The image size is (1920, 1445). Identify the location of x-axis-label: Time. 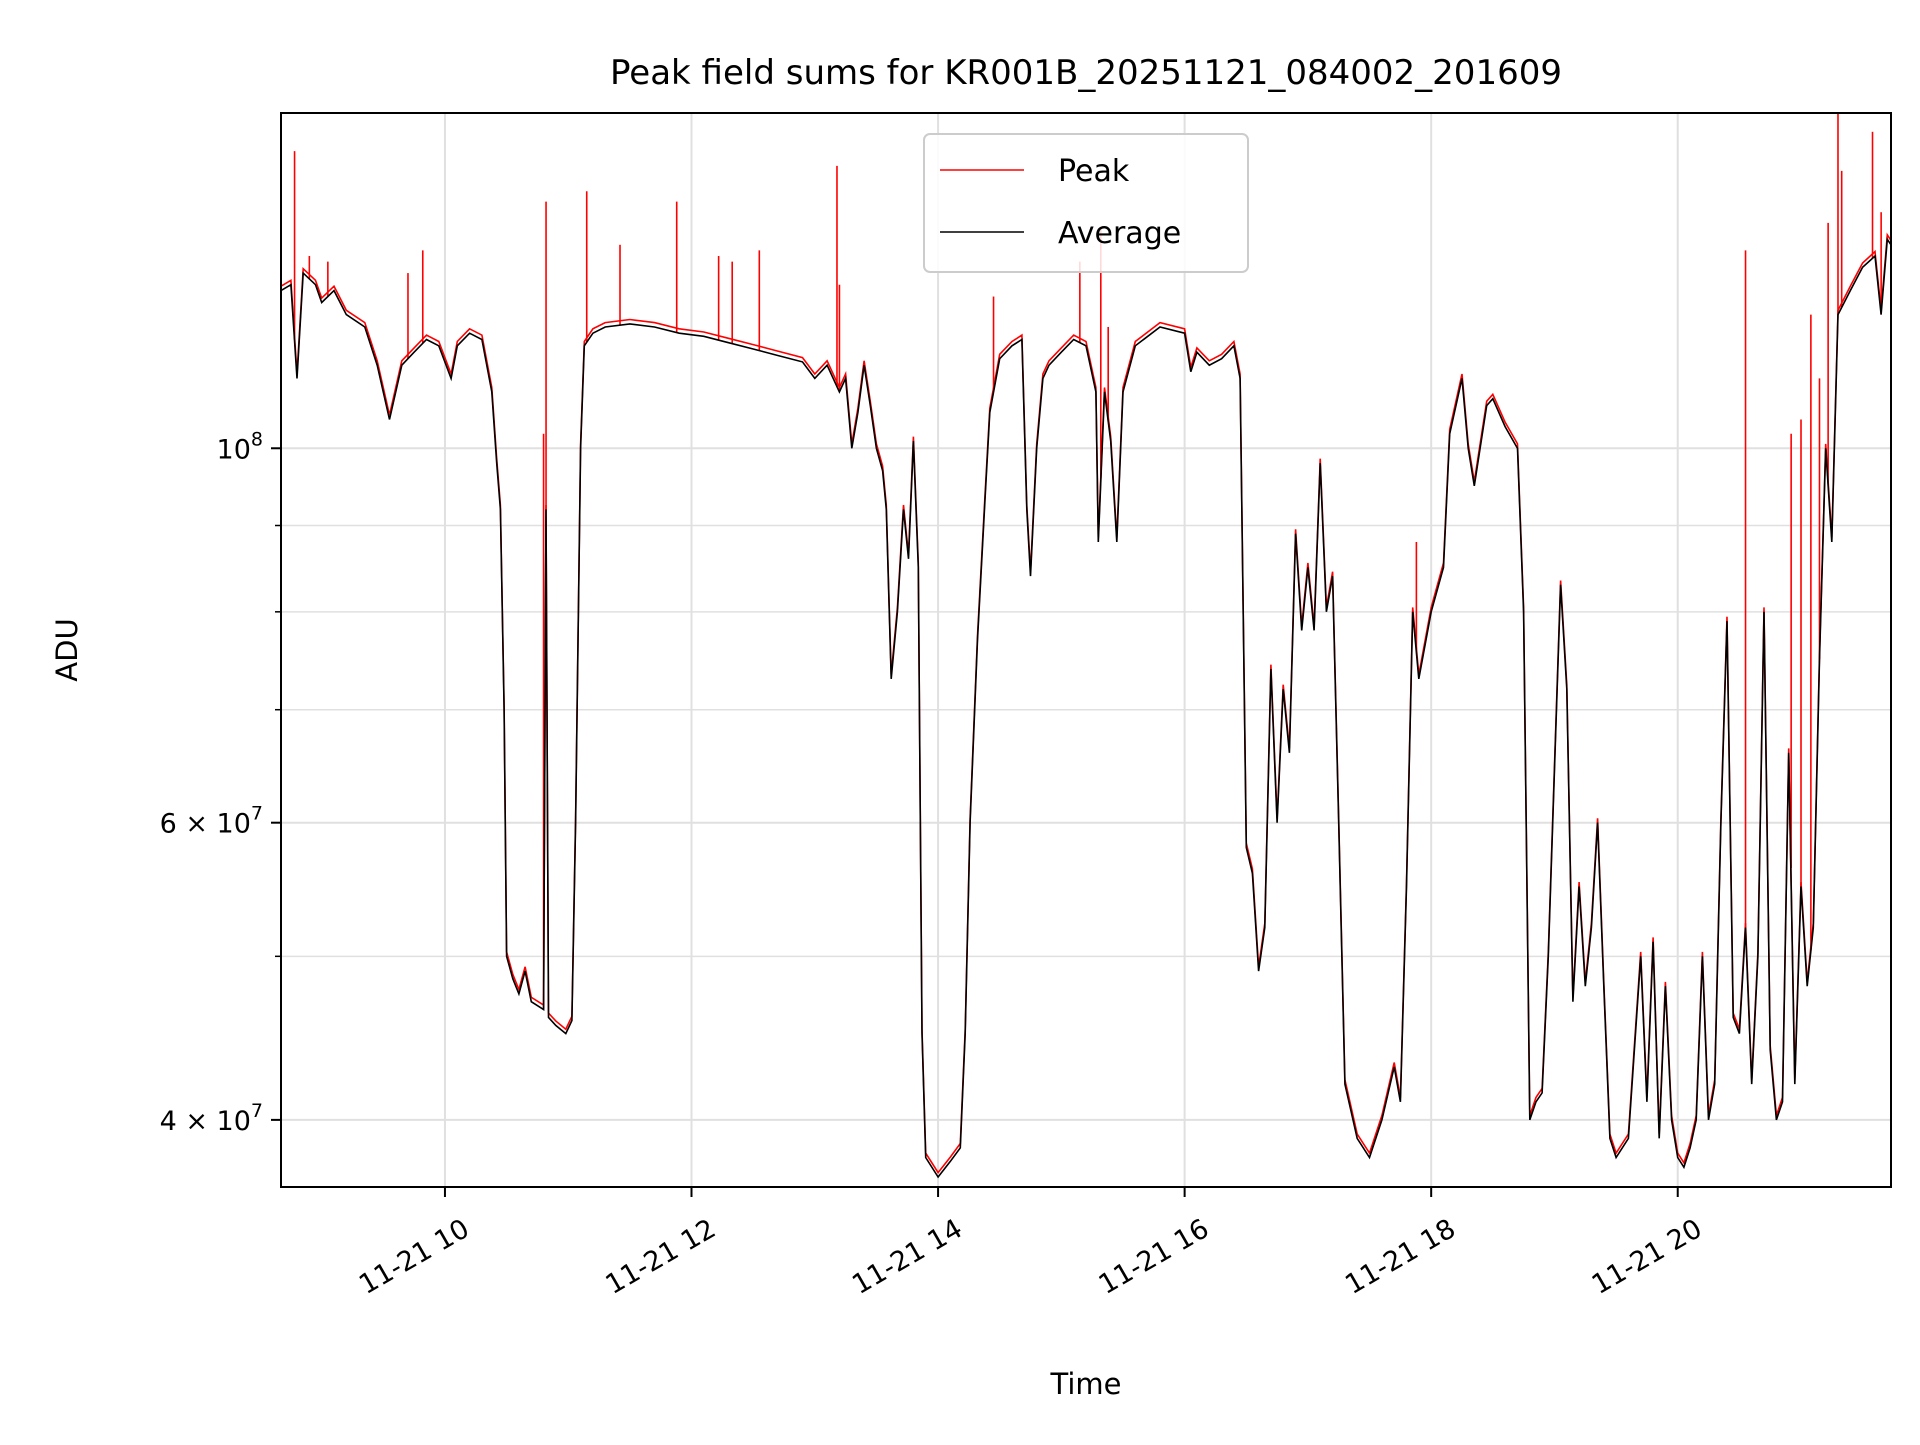
(1086, 1384).